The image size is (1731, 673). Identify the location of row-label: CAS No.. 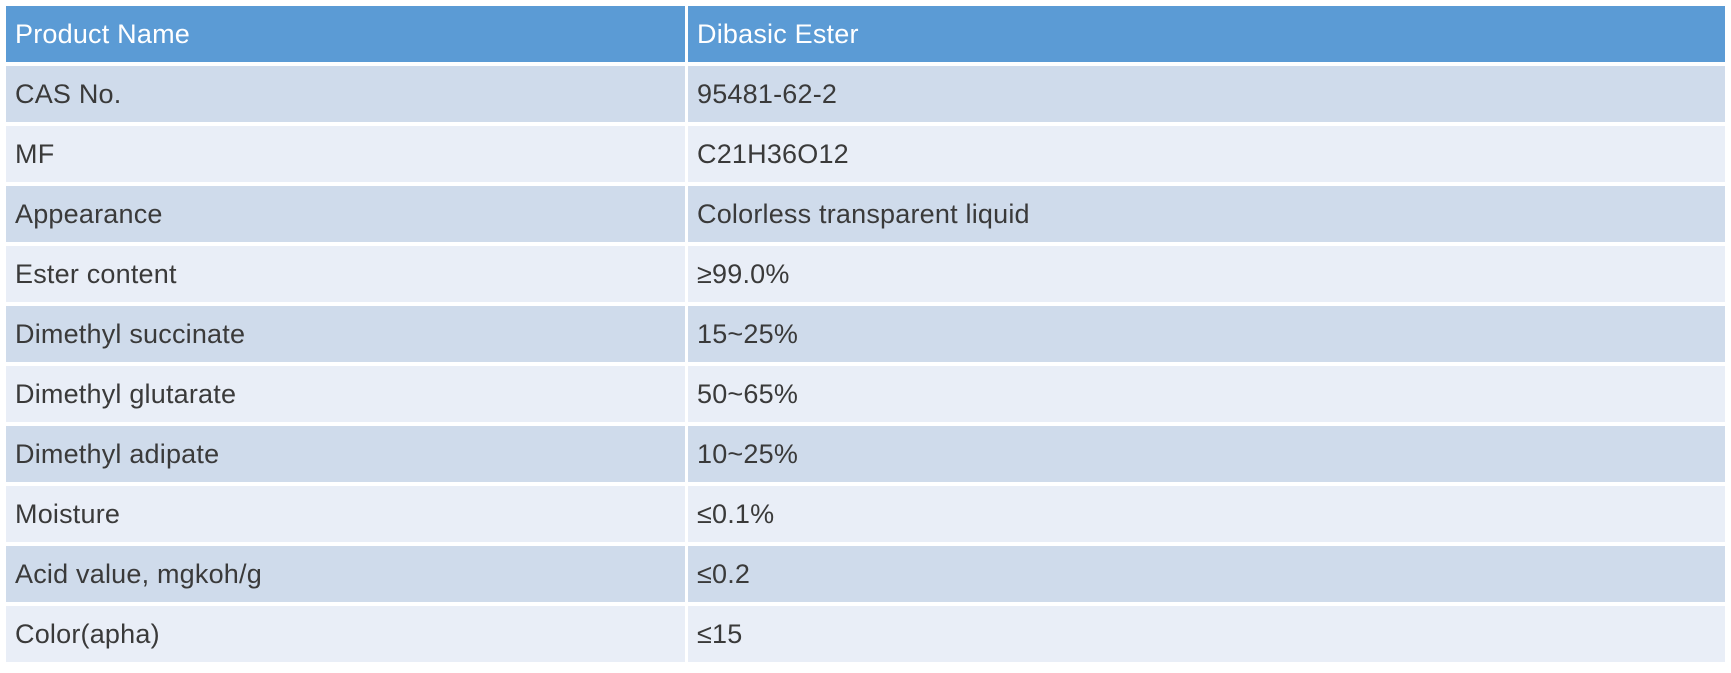
(345, 94).